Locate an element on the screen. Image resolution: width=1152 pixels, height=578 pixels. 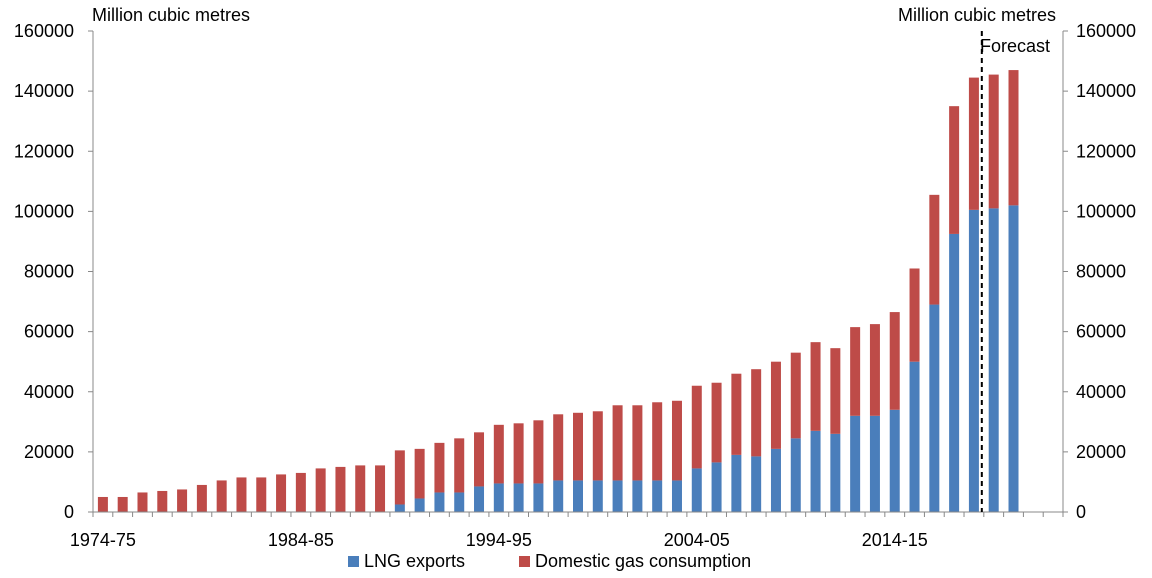
right-unit-label: Million cubic metres is located at coordinates (977, 15).